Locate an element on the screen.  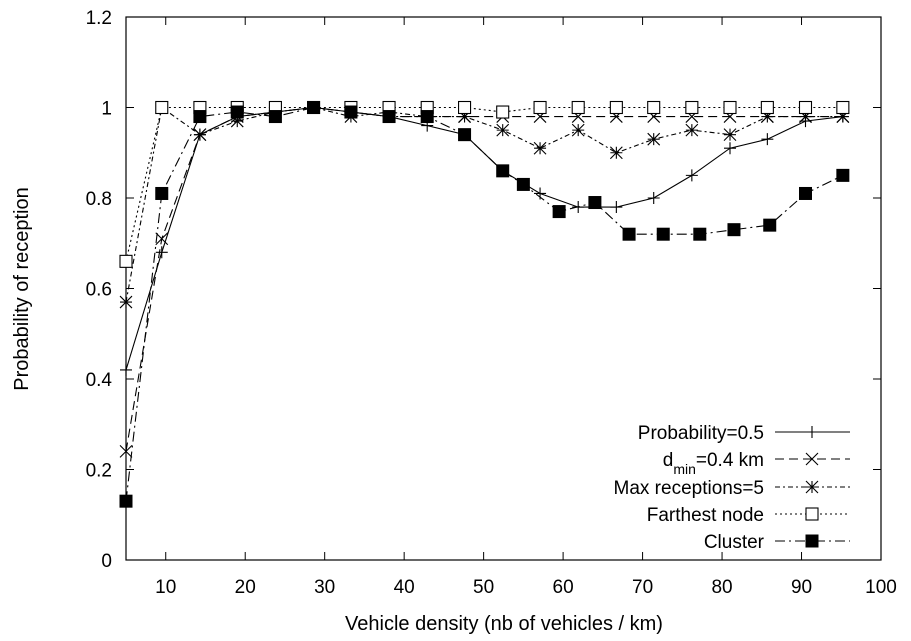
legend-item: dmin=0.4 km is located at coordinates (756, 463).